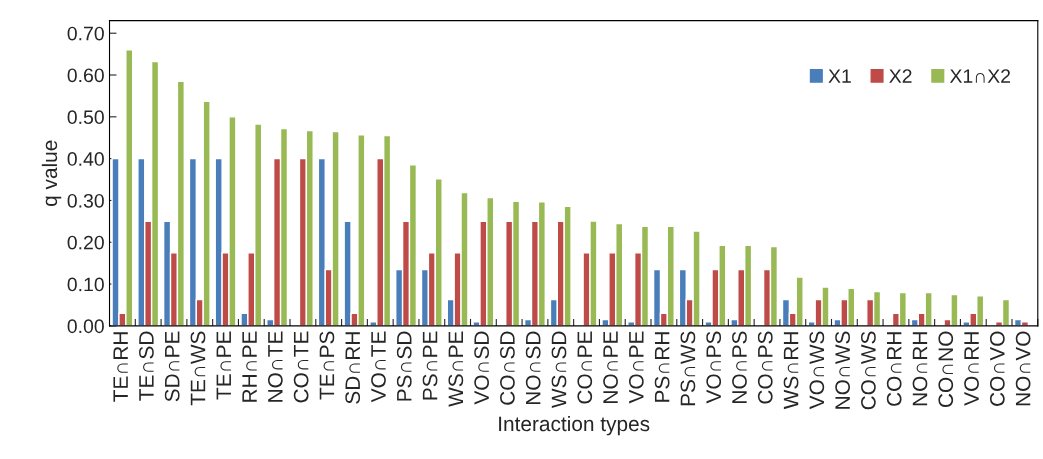 The image size is (1043, 459). What do you see at coordinates (120, 367) in the screenshot?
I see `x-tick-label: TE∩RH` at bounding box center [120, 367].